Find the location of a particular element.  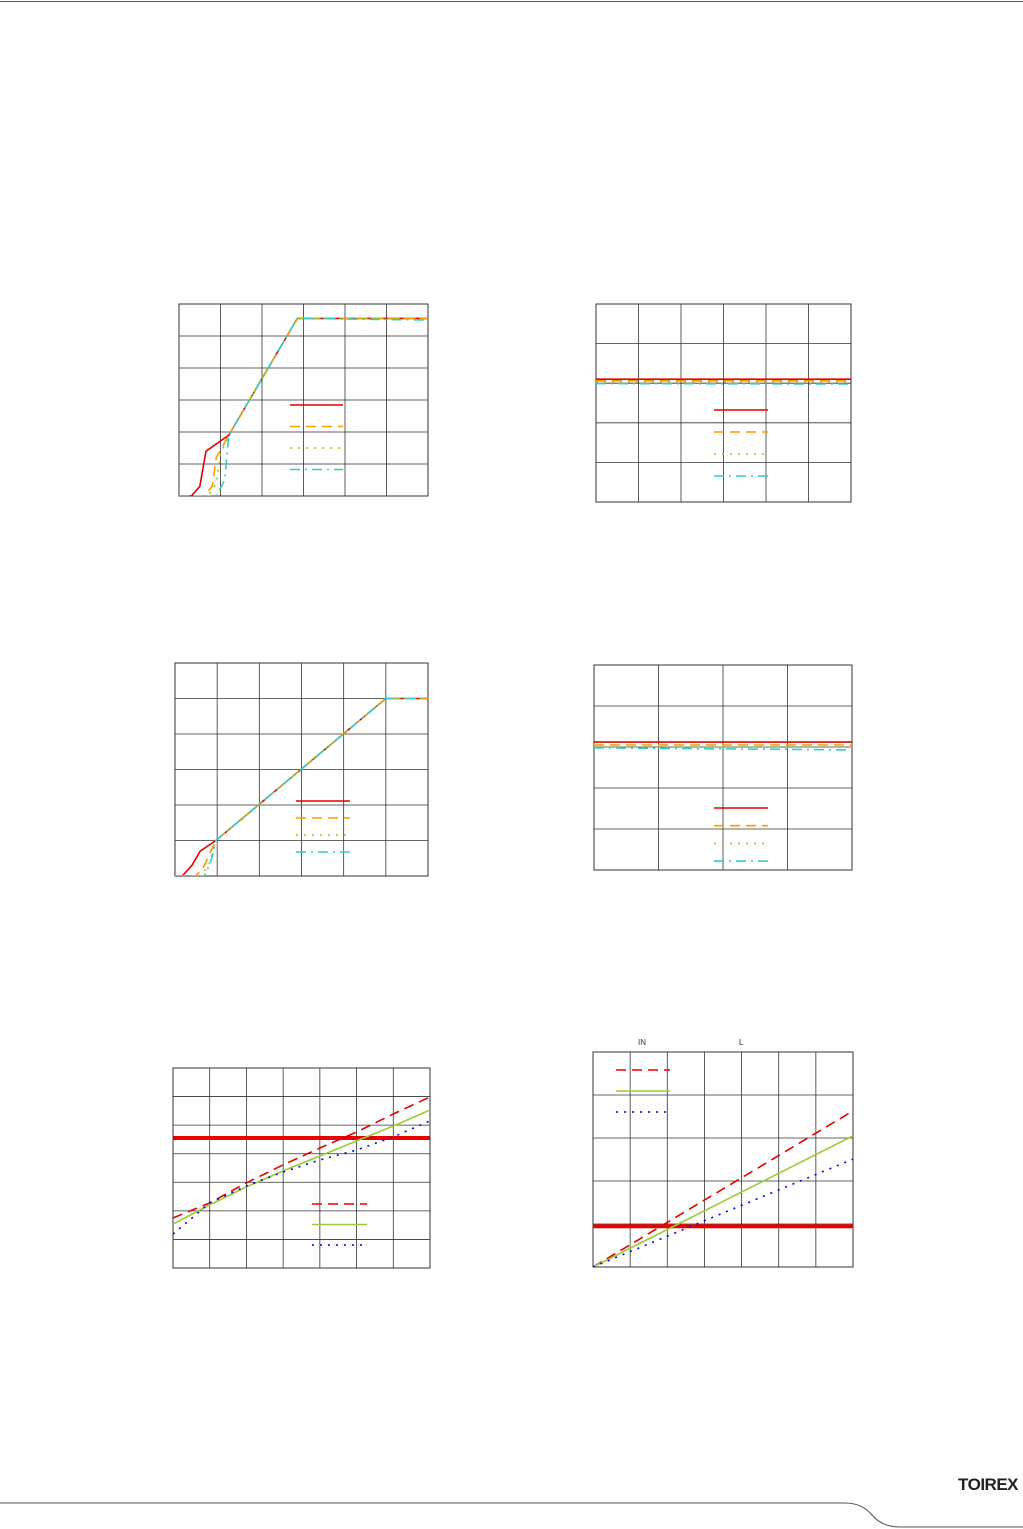

chart: IN L is located at coordinates (723, 1153).